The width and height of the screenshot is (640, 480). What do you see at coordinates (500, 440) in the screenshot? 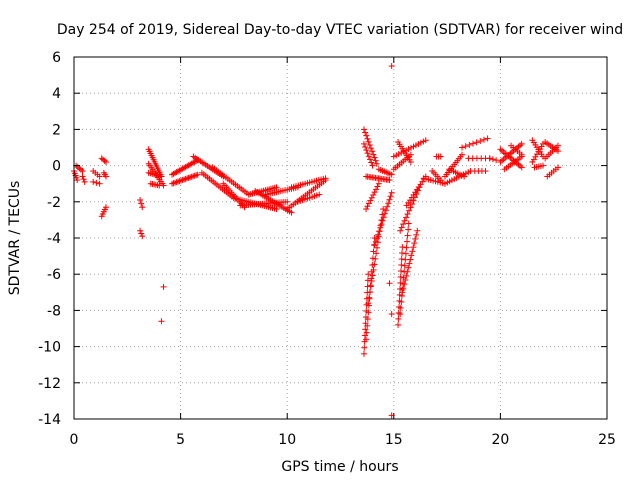
I see `x-tick-label: 20` at bounding box center [500, 440].